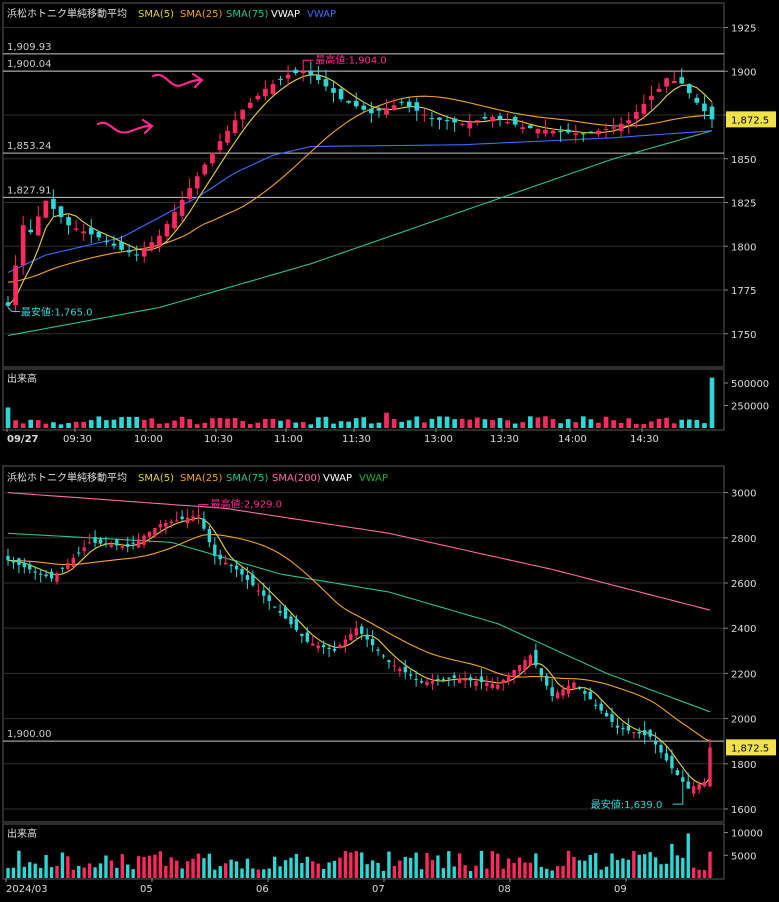 This screenshot has width=779, height=902. Describe the element at coordinates (746, 396) in the screenshot. I see `top-volume-axis: 500000 250000` at that location.